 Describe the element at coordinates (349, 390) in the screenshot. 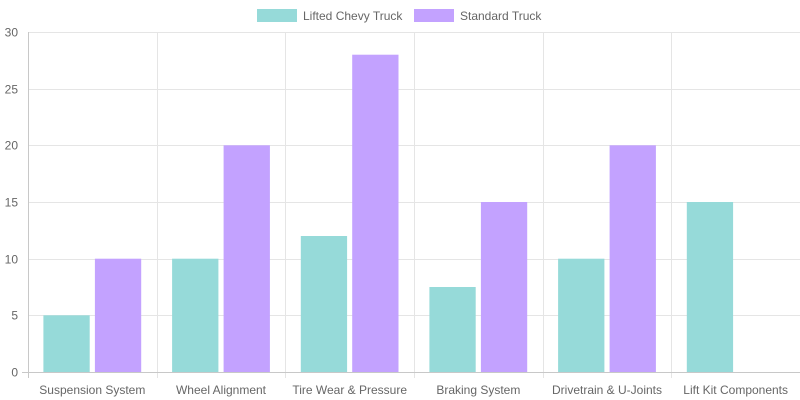

I see `x-tick-label: Tire Wear & Pressure` at that location.